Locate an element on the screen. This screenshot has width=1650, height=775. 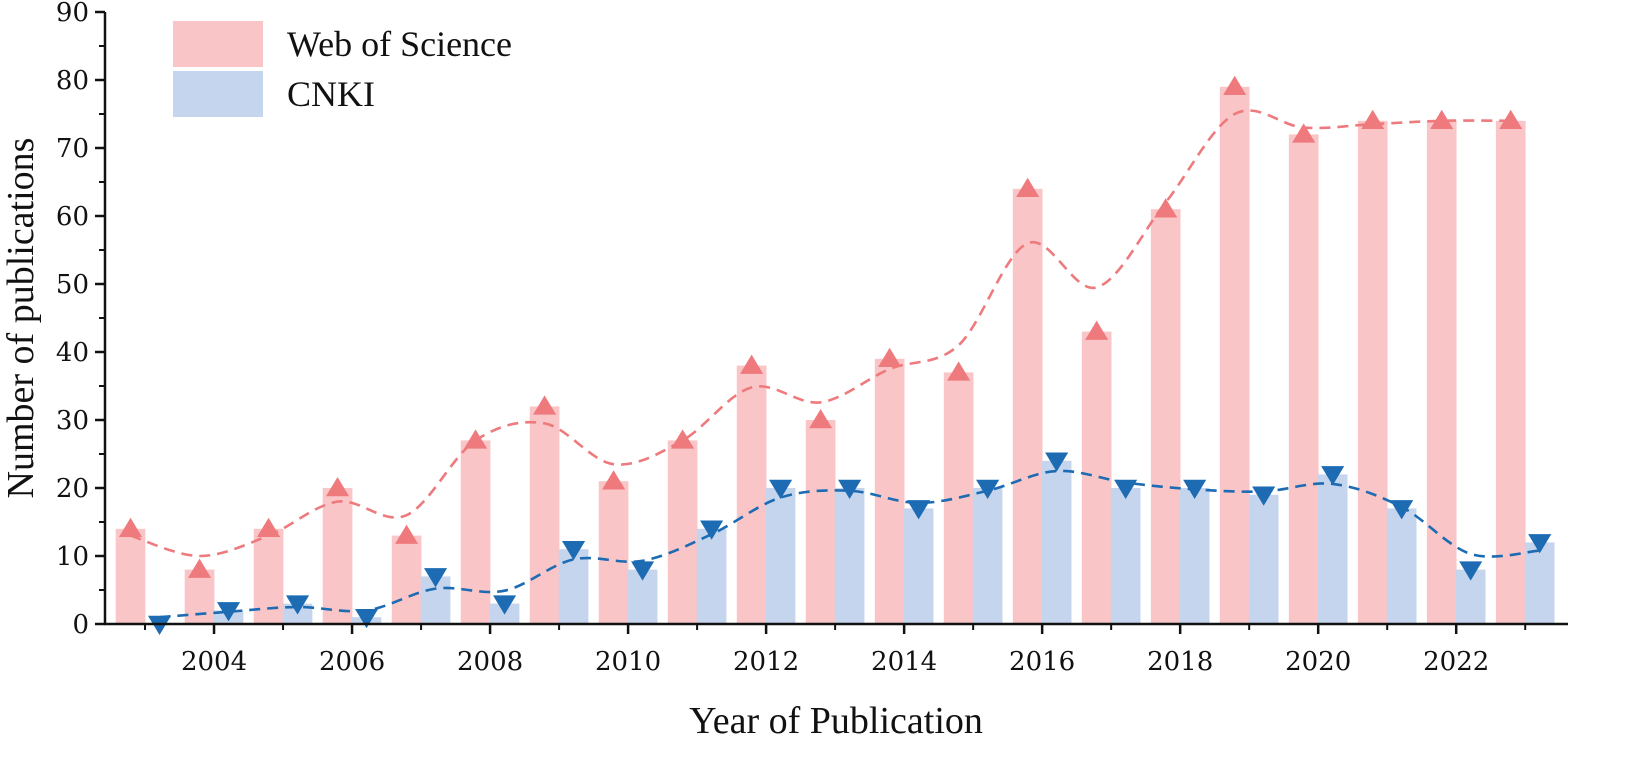
y-tick-label-40: 40 is located at coordinates (72, 353).